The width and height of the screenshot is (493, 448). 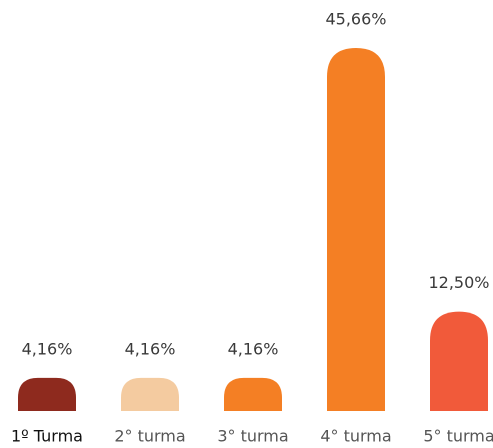 What do you see at coordinates (355, 436) in the screenshot?
I see `x-tick-label: 4° turma` at bounding box center [355, 436].